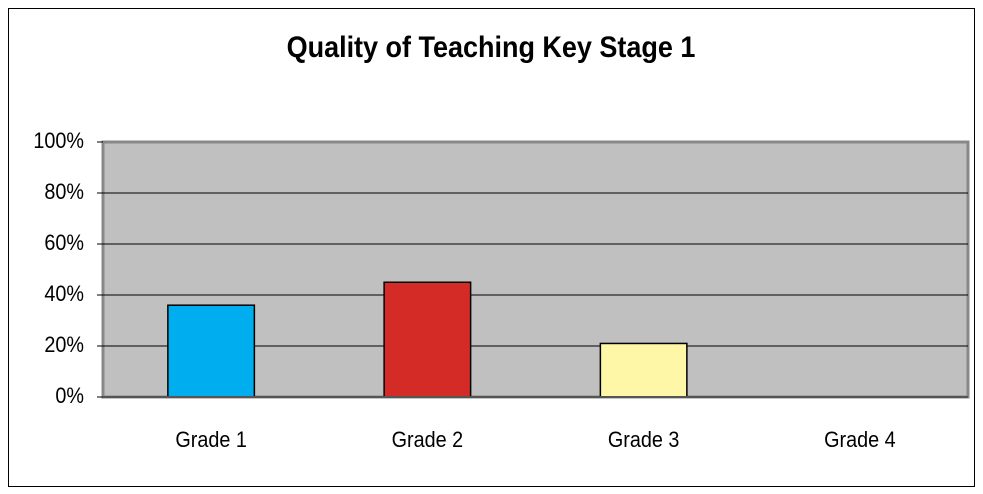  Describe the element at coordinates (427, 440) in the screenshot. I see `x-tick-label: Grade 2` at that location.